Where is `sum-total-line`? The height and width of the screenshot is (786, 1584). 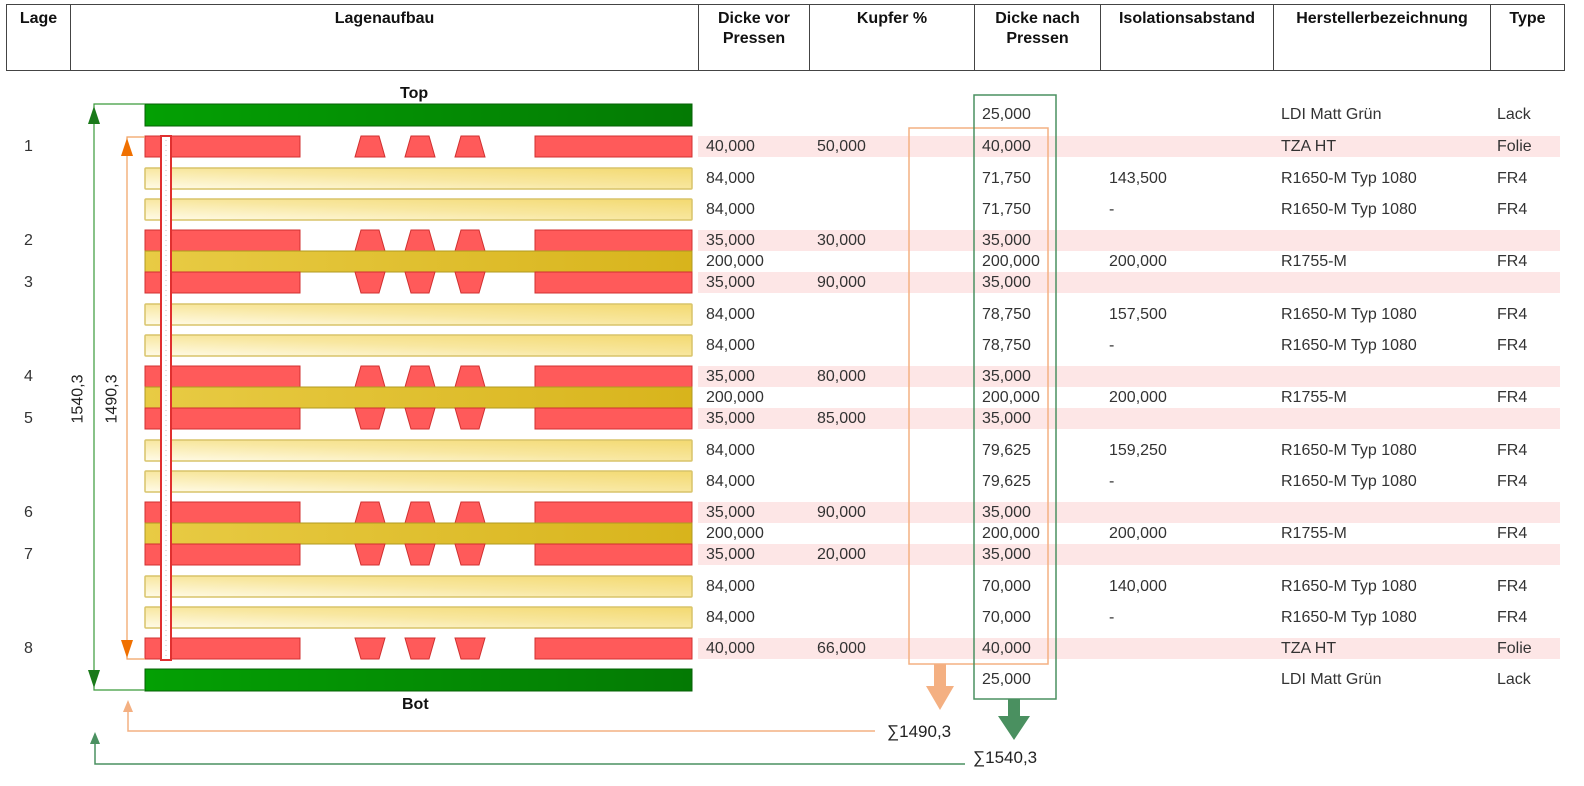 sum-total-line is located at coordinates (529, 750).